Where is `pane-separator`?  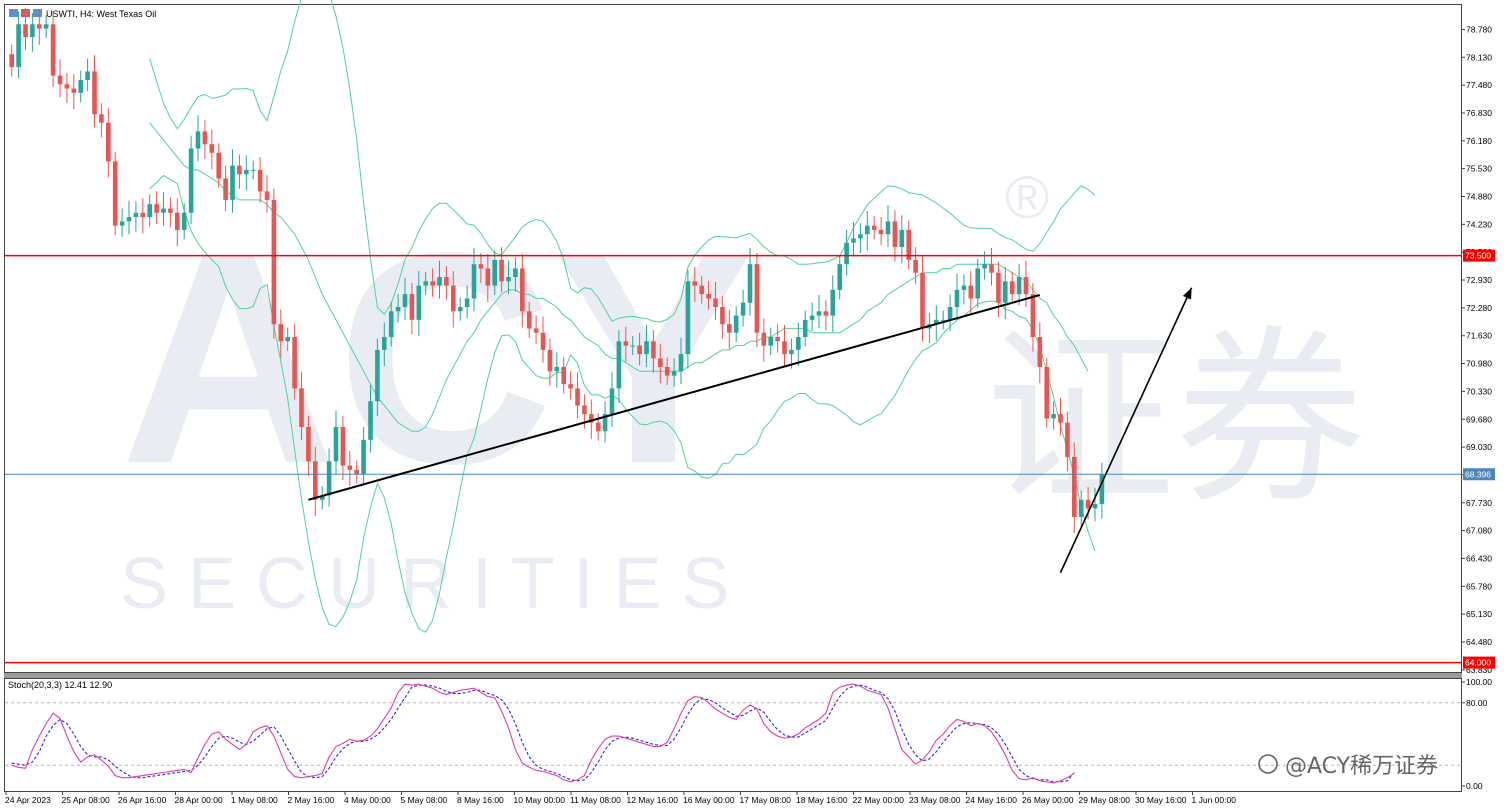
pane-separator is located at coordinates (733, 675).